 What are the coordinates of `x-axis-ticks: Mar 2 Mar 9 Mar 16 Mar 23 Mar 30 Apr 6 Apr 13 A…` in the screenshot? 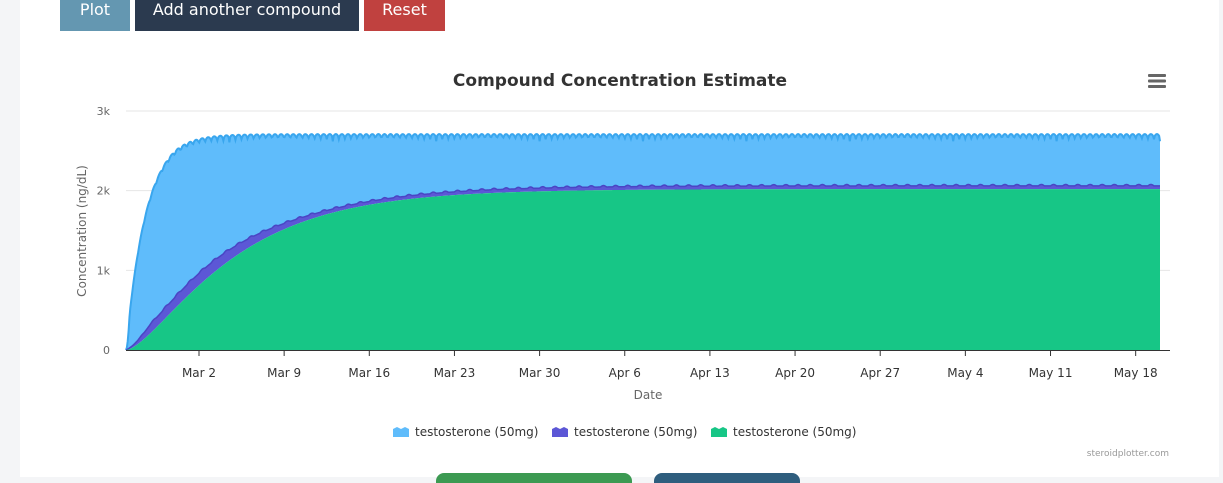 It's located at (670, 365).